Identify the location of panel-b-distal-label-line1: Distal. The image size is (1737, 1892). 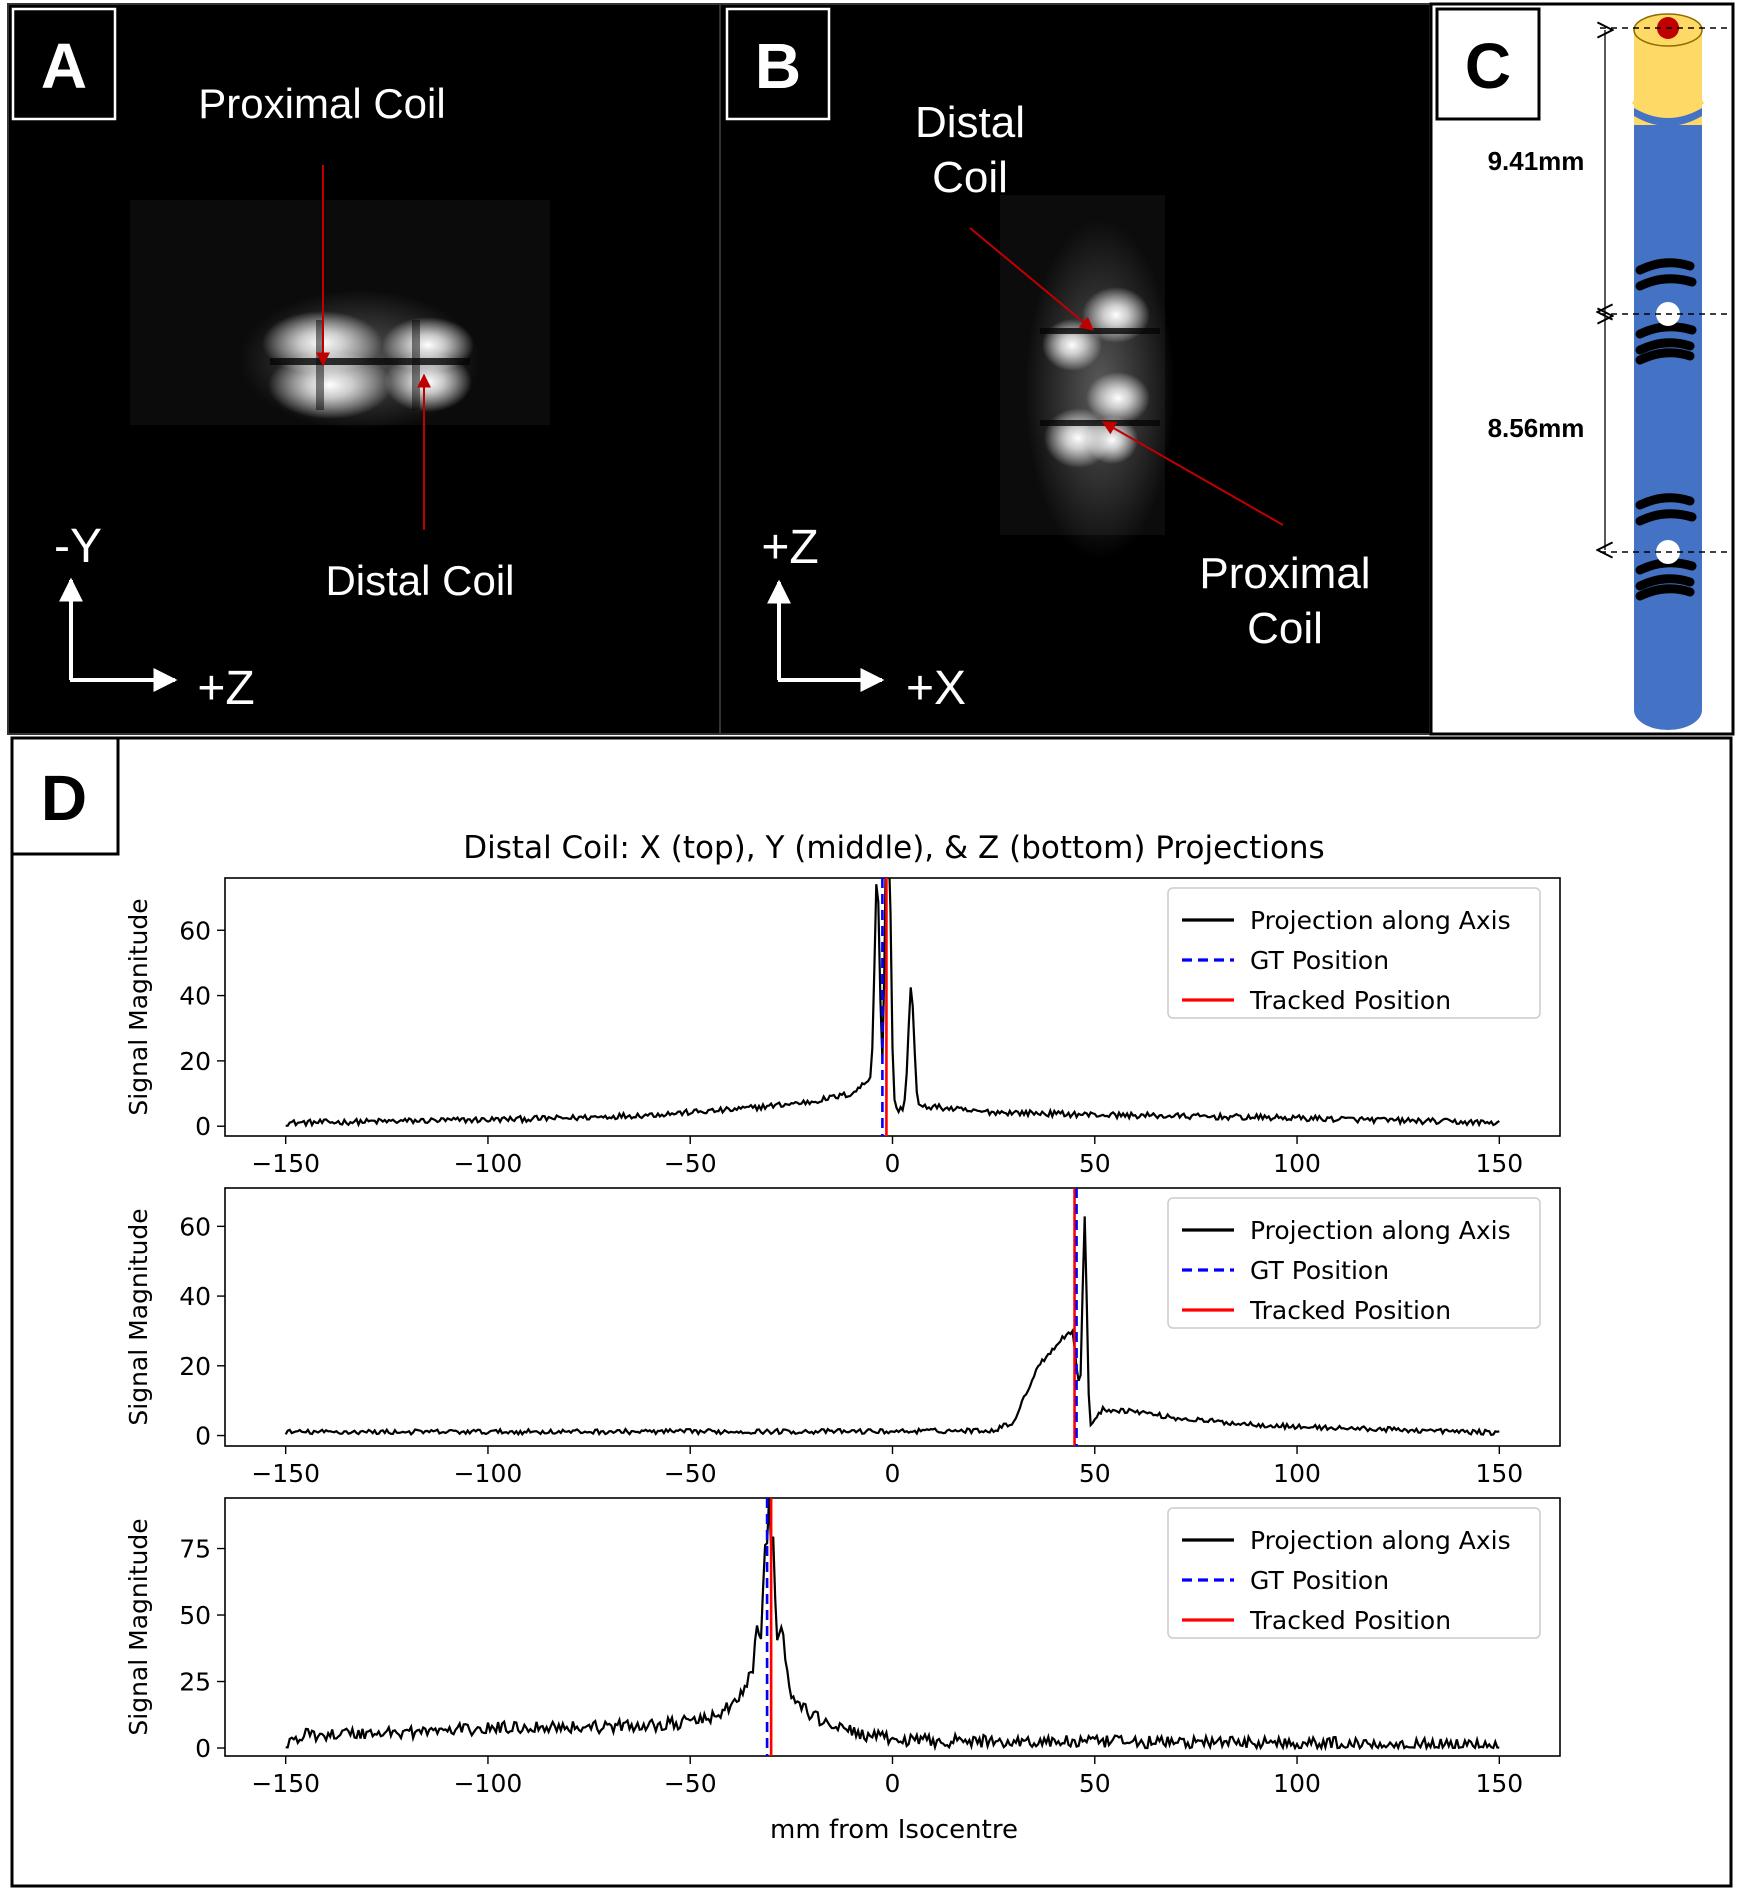
(970, 122).